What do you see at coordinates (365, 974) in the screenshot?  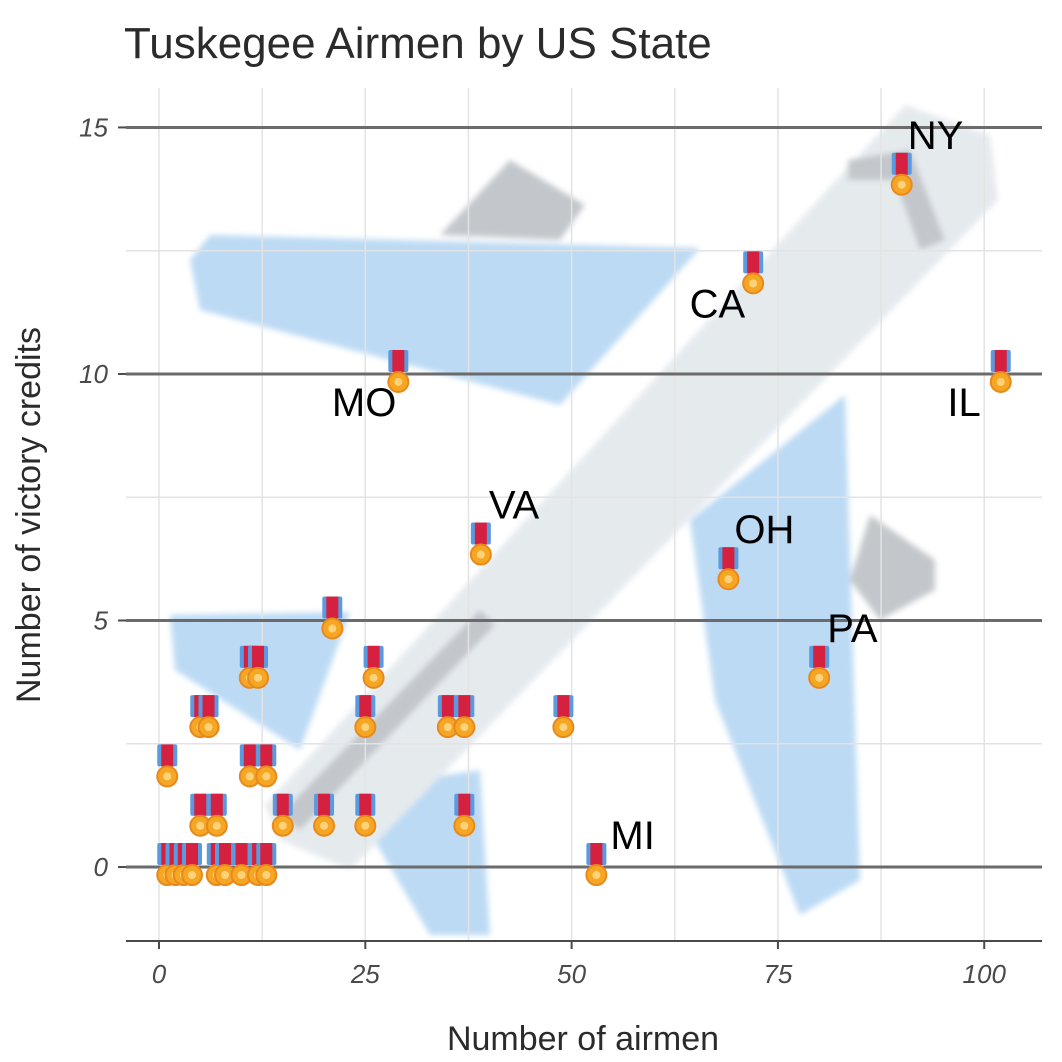 I see `x-tick-label: 25` at bounding box center [365, 974].